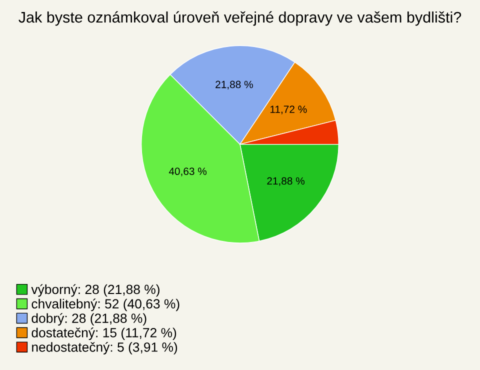  I want to click on chart-title: Jak byste oznámkoval úroveň veřejné dopravy ve vašem bydlišti?, so click(240, 18).